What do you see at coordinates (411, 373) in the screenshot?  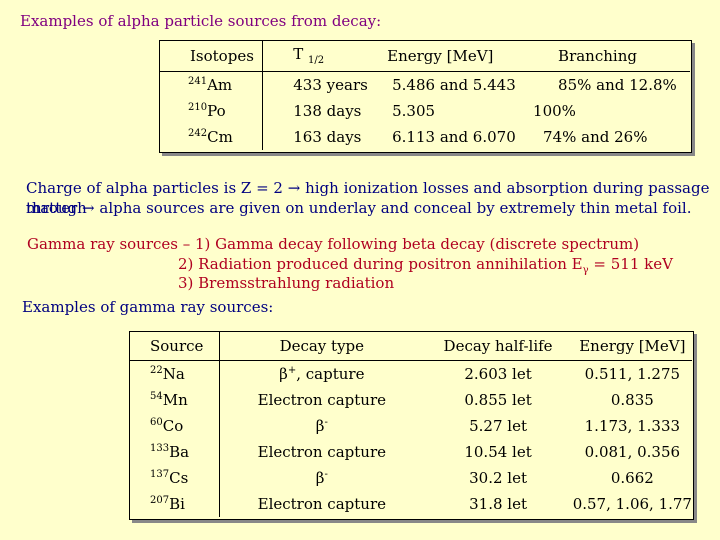 I see `table-row: 22Na β+, capture 2.603 let 0.511, 1.275` at bounding box center [411, 373].